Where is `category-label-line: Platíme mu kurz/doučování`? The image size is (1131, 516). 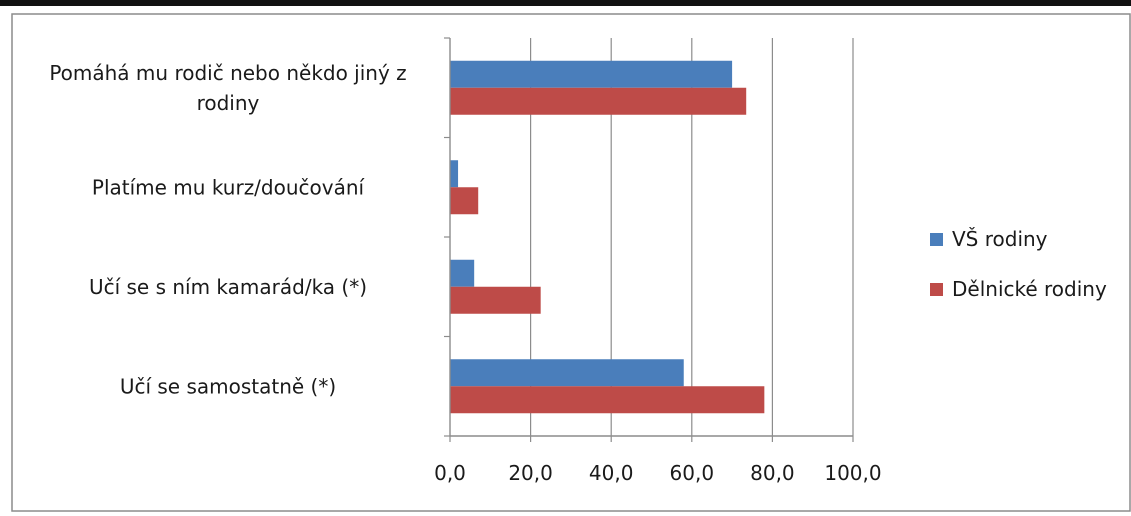
category-label-line: Platíme mu kurz/doučování is located at coordinates (229, 187).